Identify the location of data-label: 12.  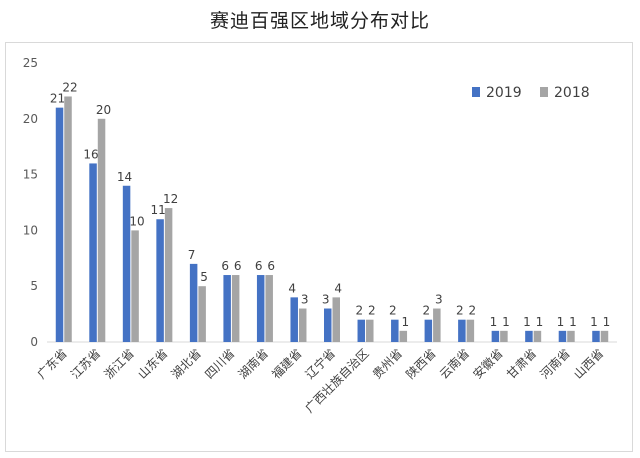
(170, 199).